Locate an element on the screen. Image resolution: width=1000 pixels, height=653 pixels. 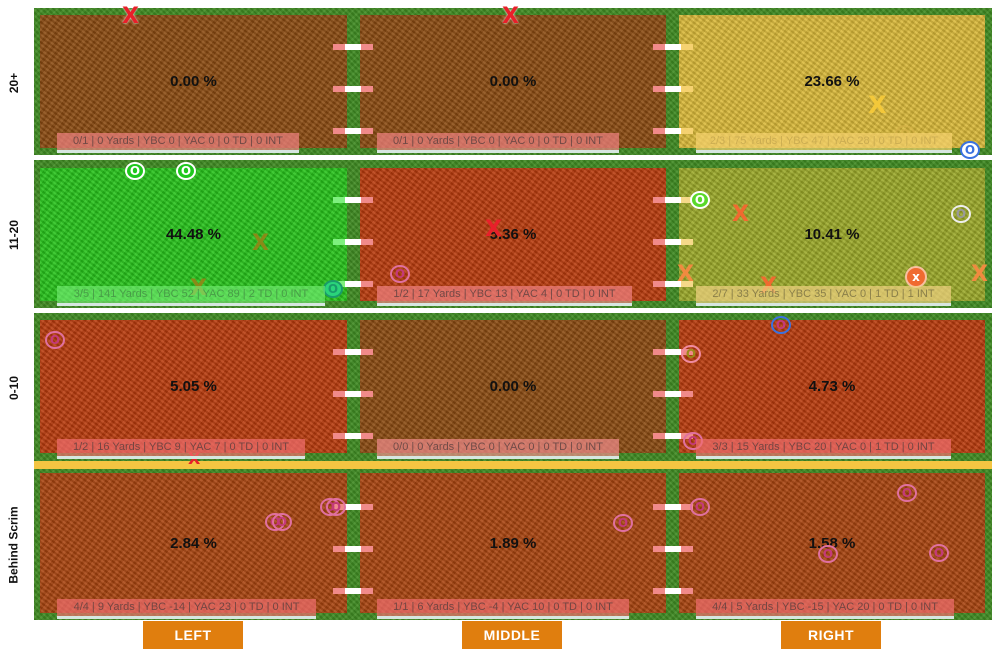
zone-behind-left: 2.84 % is located at coordinates (193, 543).